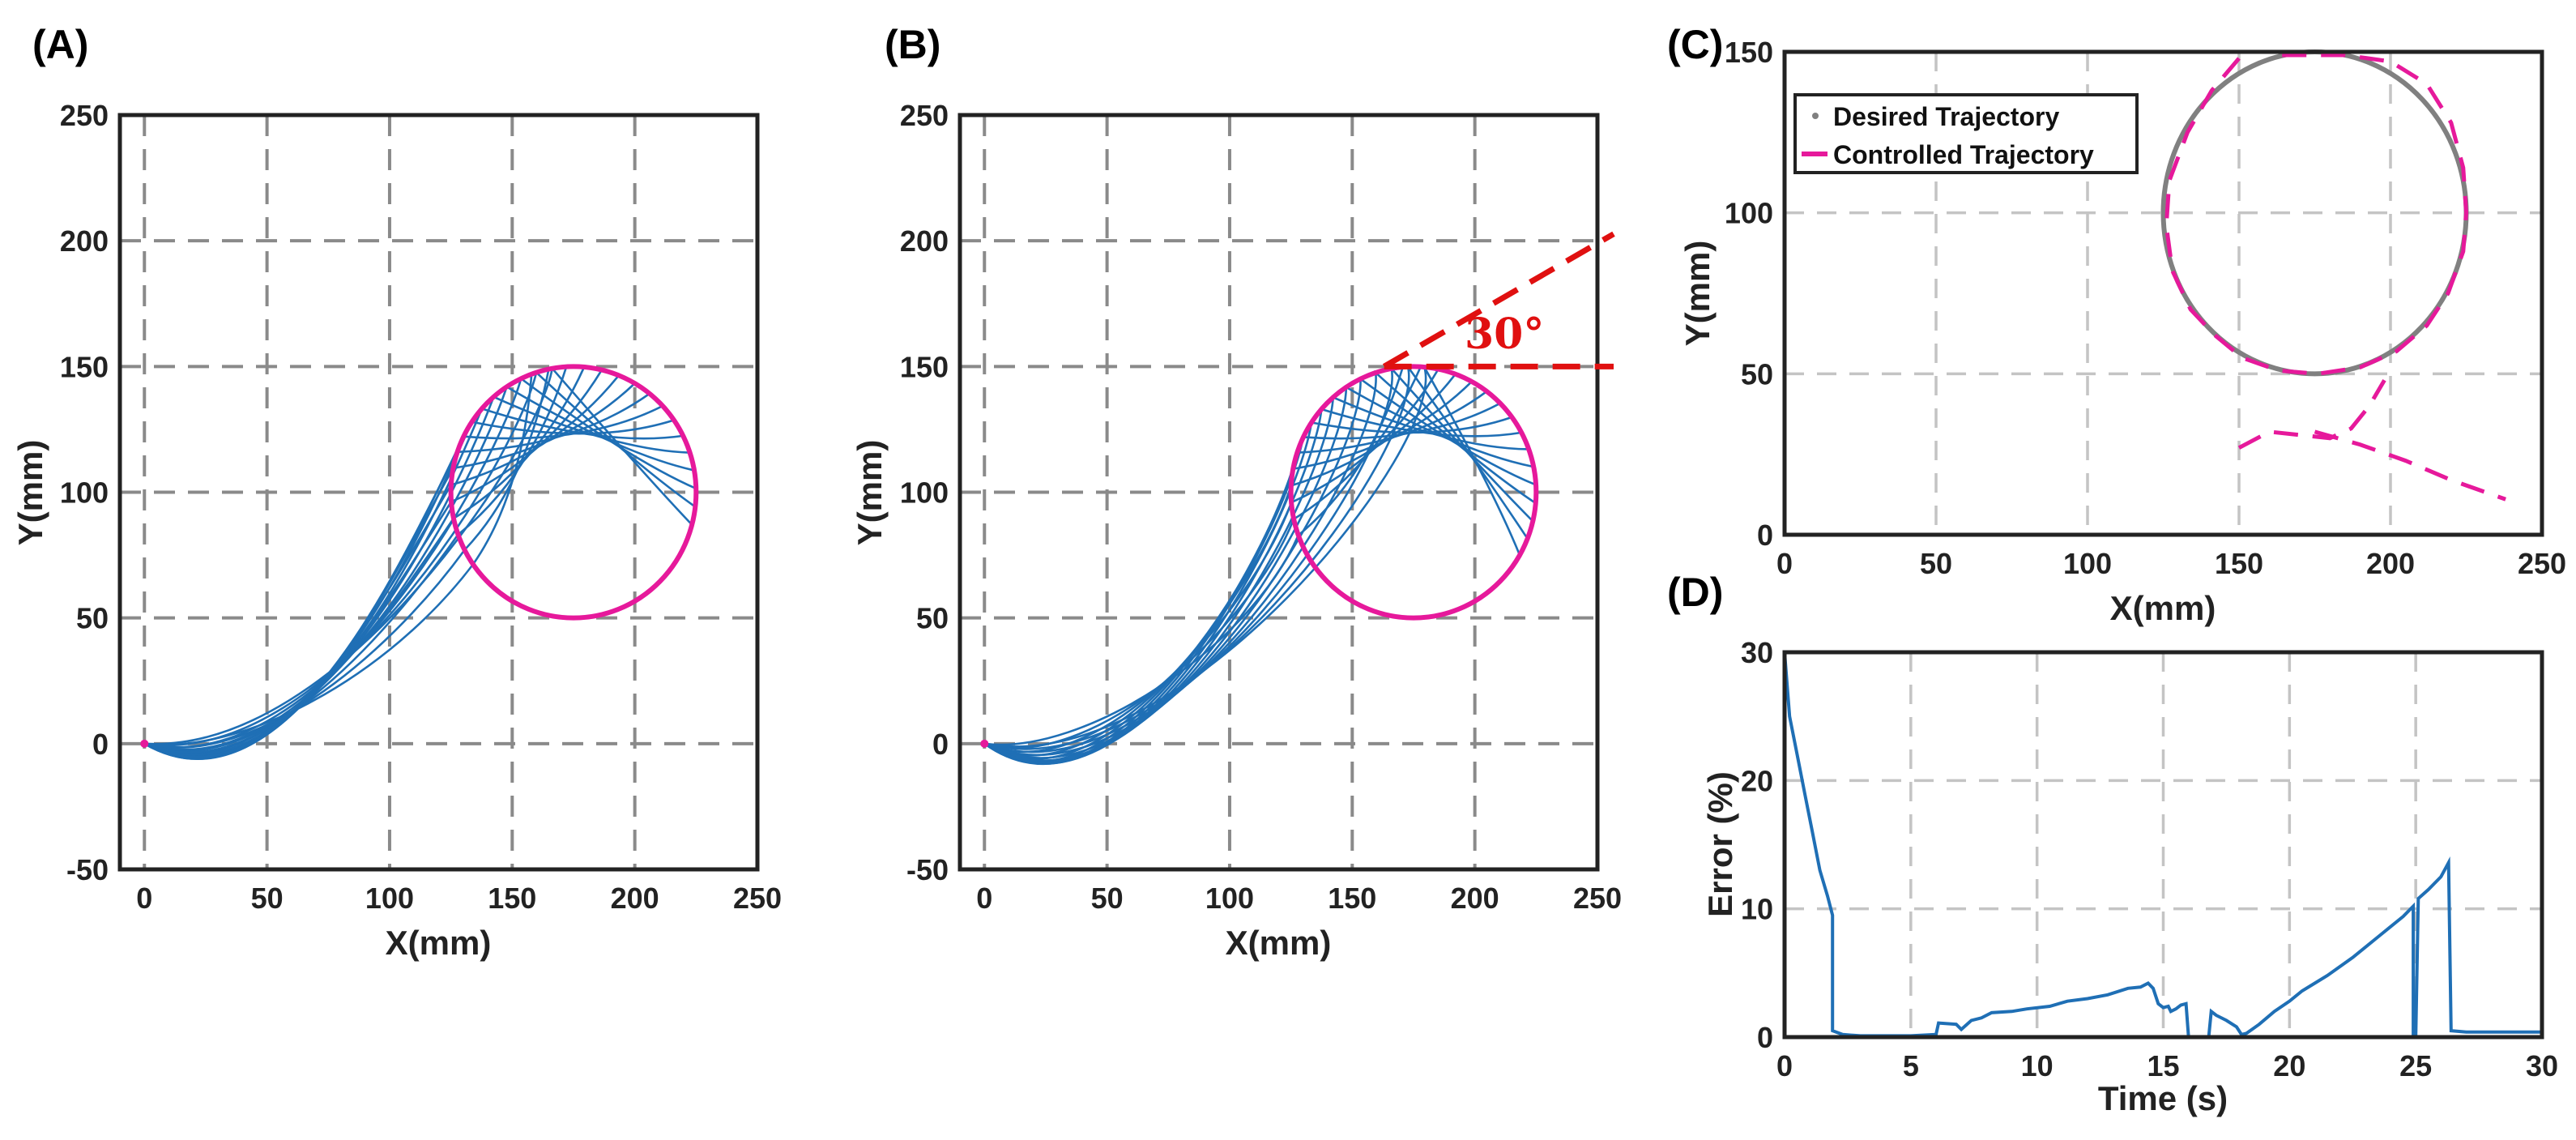  What do you see at coordinates (1505, 334) in the screenshot?
I see `angle-label: 30°` at bounding box center [1505, 334].